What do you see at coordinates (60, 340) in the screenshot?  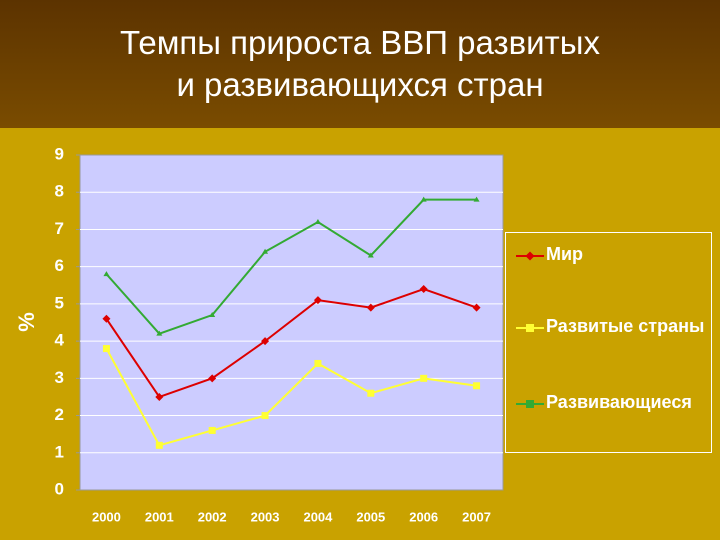 I see `y-tick-label: 4` at bounding box center [60, 340].